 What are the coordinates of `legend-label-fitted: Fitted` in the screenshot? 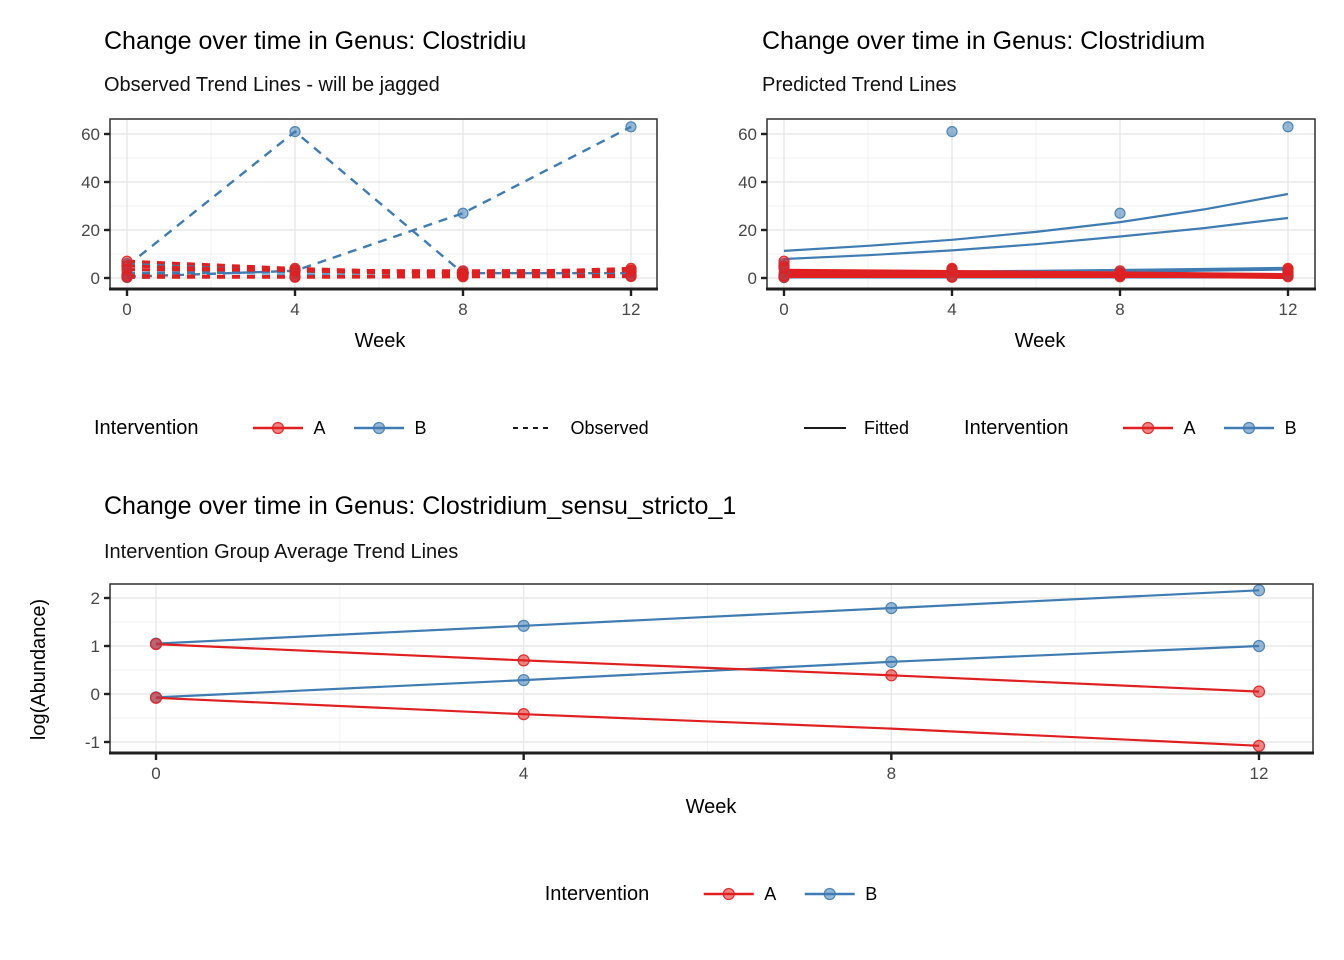 It's located at (887, 427).